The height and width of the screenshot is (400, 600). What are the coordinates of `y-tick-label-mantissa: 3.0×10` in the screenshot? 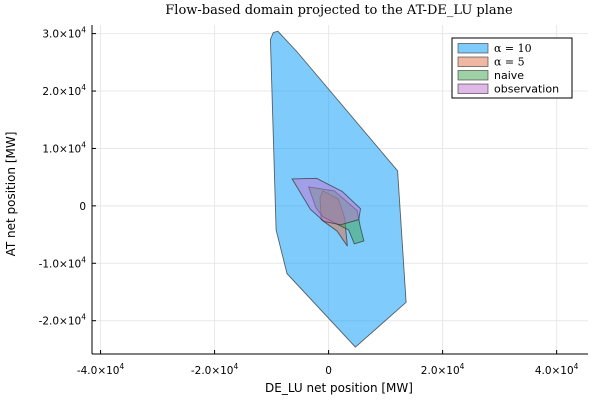 It's located at (61, 35).